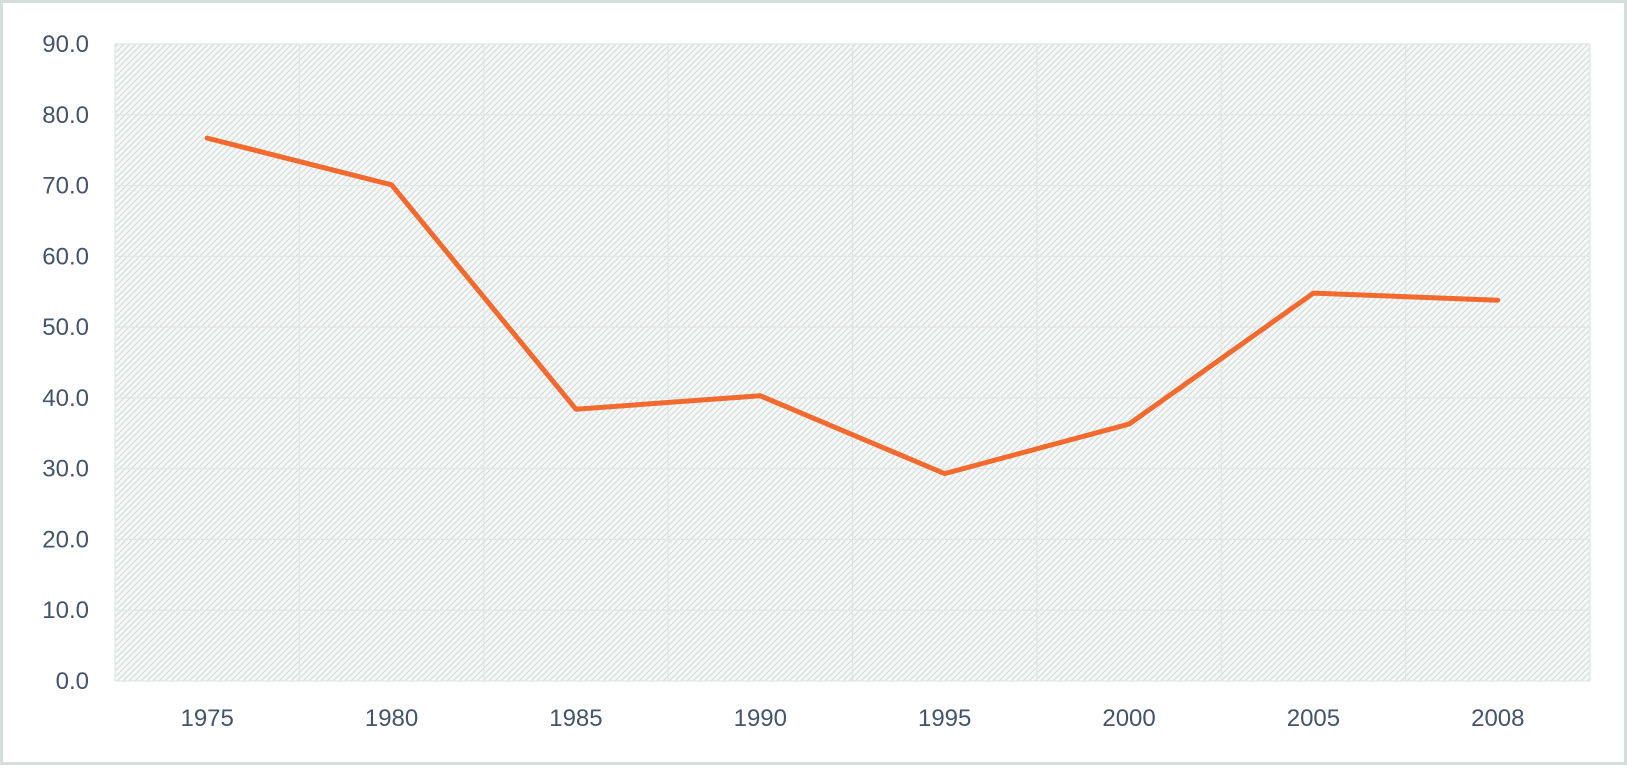 The width and height of the screenshot is (1627, 768). What do you see at coordinates (852, 718) in the screenshot?
I see `x-axis-ticks: 1975 1980 1985 1990 1995 2000 2005 2008` at bounding box center [852, 718].